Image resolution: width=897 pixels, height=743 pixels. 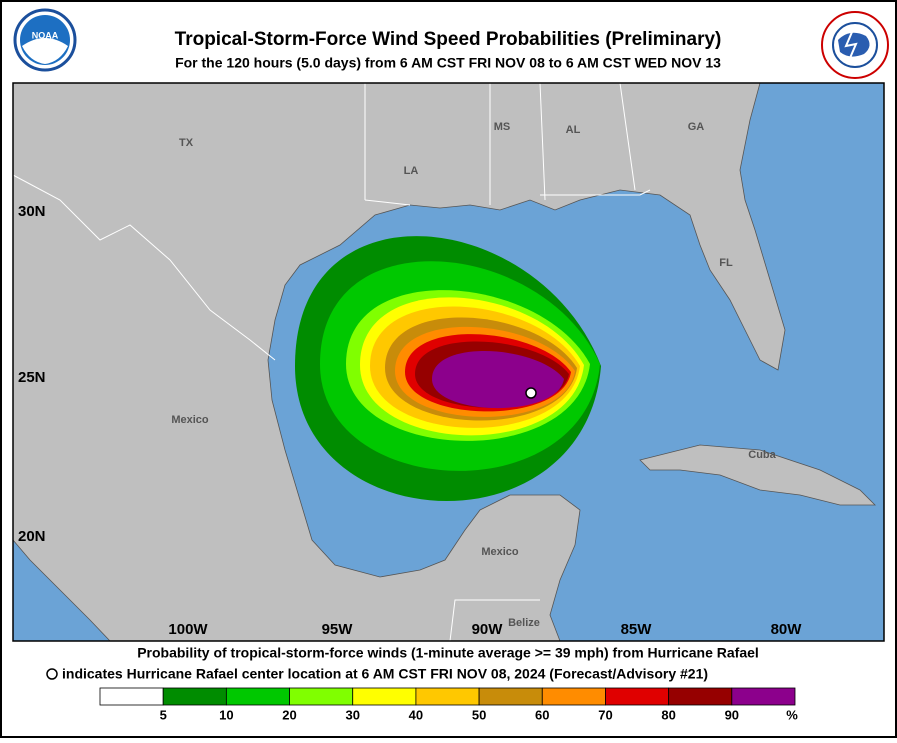 What do you see at coordinates (762, 455) in the screenshot?
I see `place-label: Cuba` at bounding box center [762, 455].